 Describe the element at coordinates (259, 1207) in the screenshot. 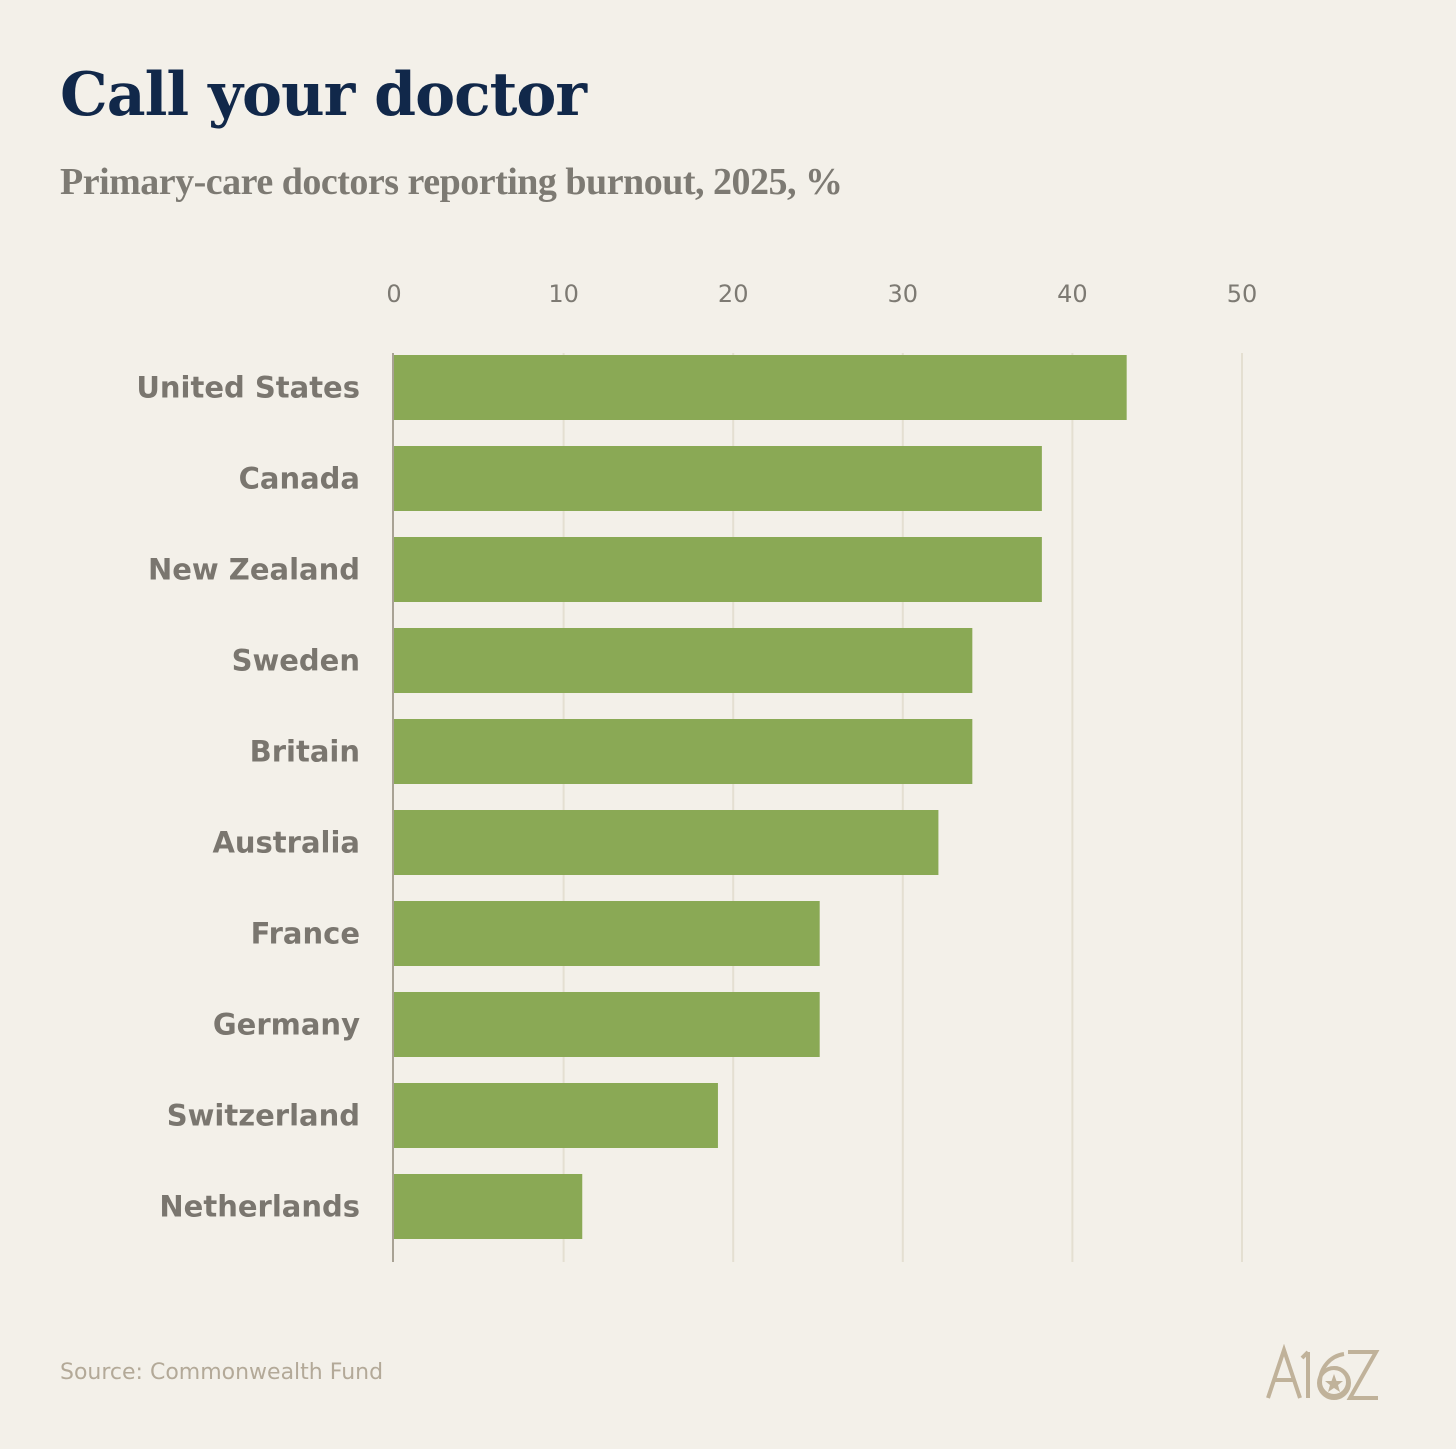

I see `category-label: Netherlands` at that location.